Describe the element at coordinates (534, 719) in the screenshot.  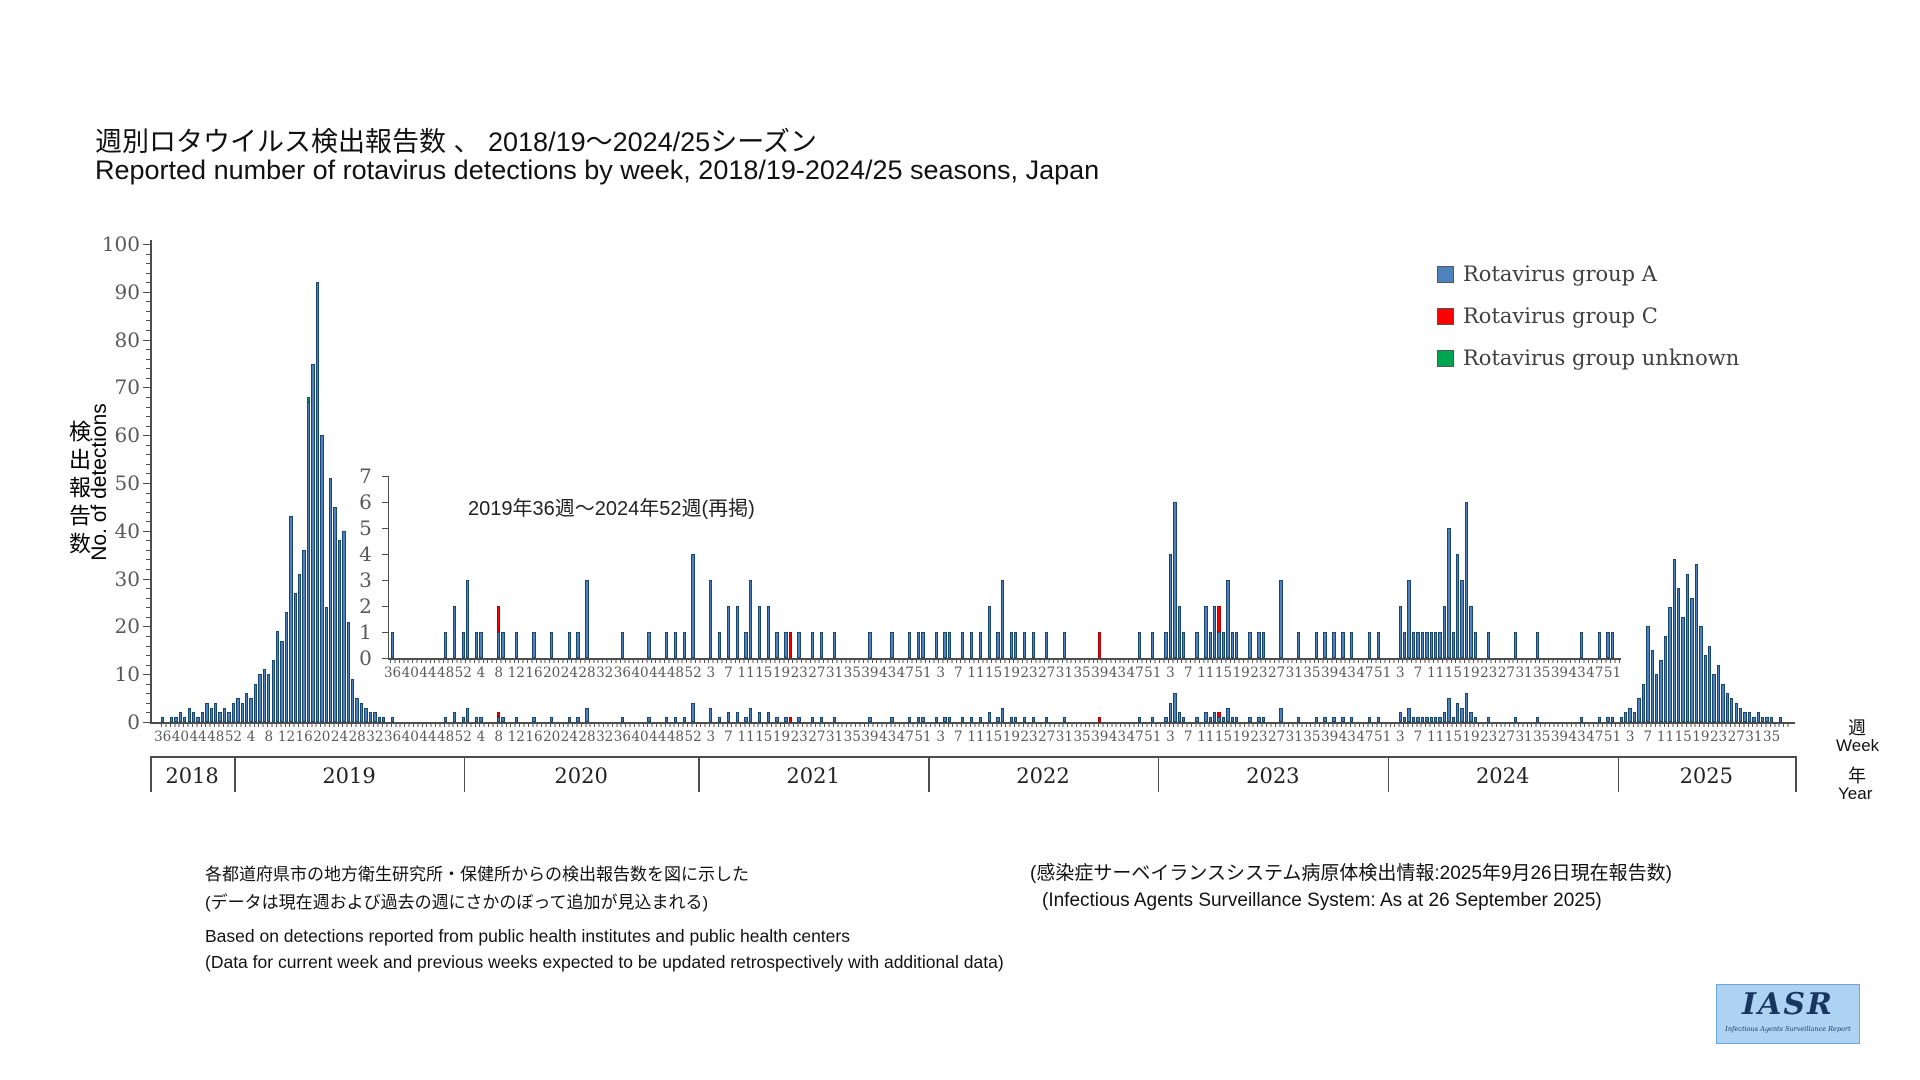
I see `bar-groupA-2020w16` at that location.